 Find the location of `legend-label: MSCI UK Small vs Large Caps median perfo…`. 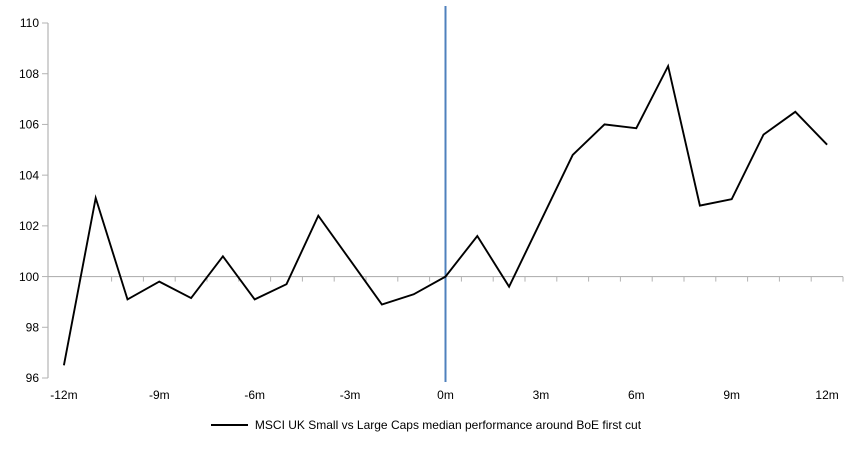

legend-label: MSCI UK Small vs Large Caps median perfo… is located at coordinates (448, 425).